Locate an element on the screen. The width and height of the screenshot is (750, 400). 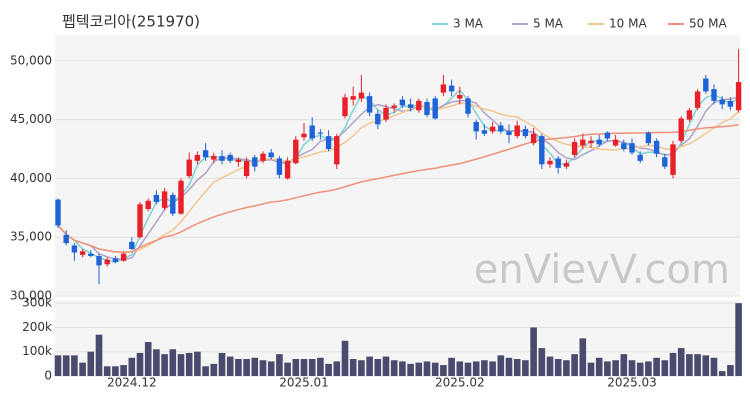
watermark: enVievV.com is located at coordinates (602, 270).